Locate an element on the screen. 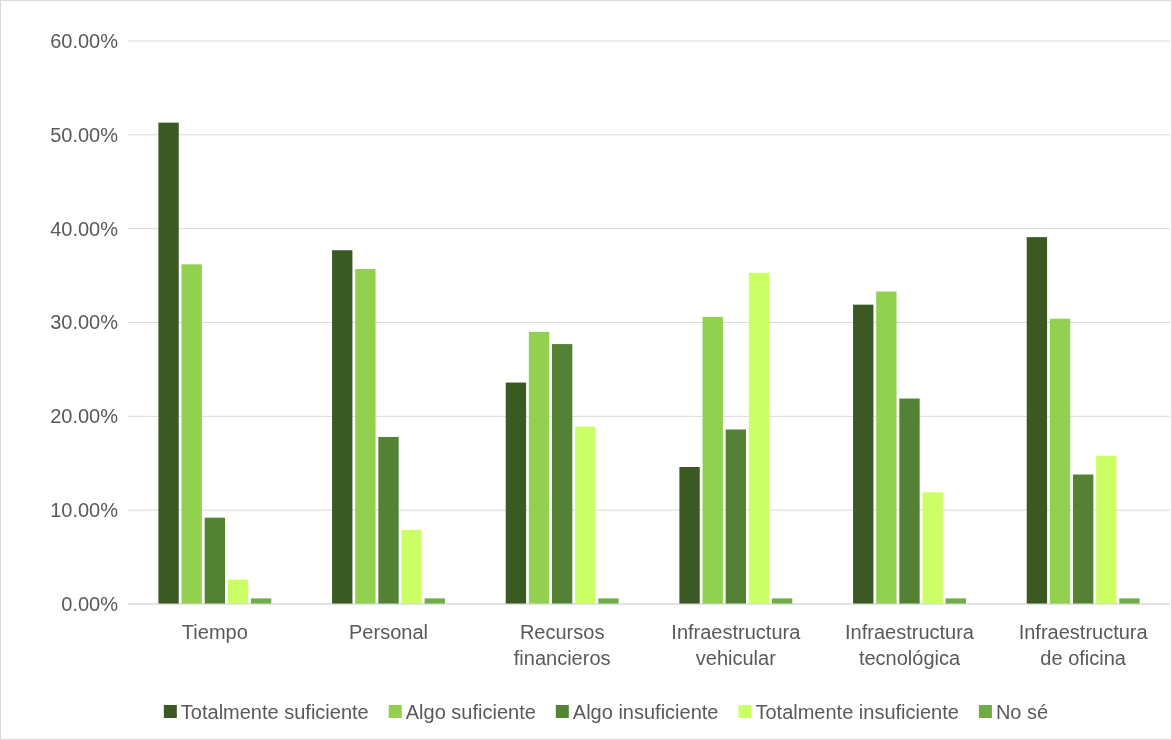  x-tick-label: Recursos financieros is located at coordinates (562, 645).